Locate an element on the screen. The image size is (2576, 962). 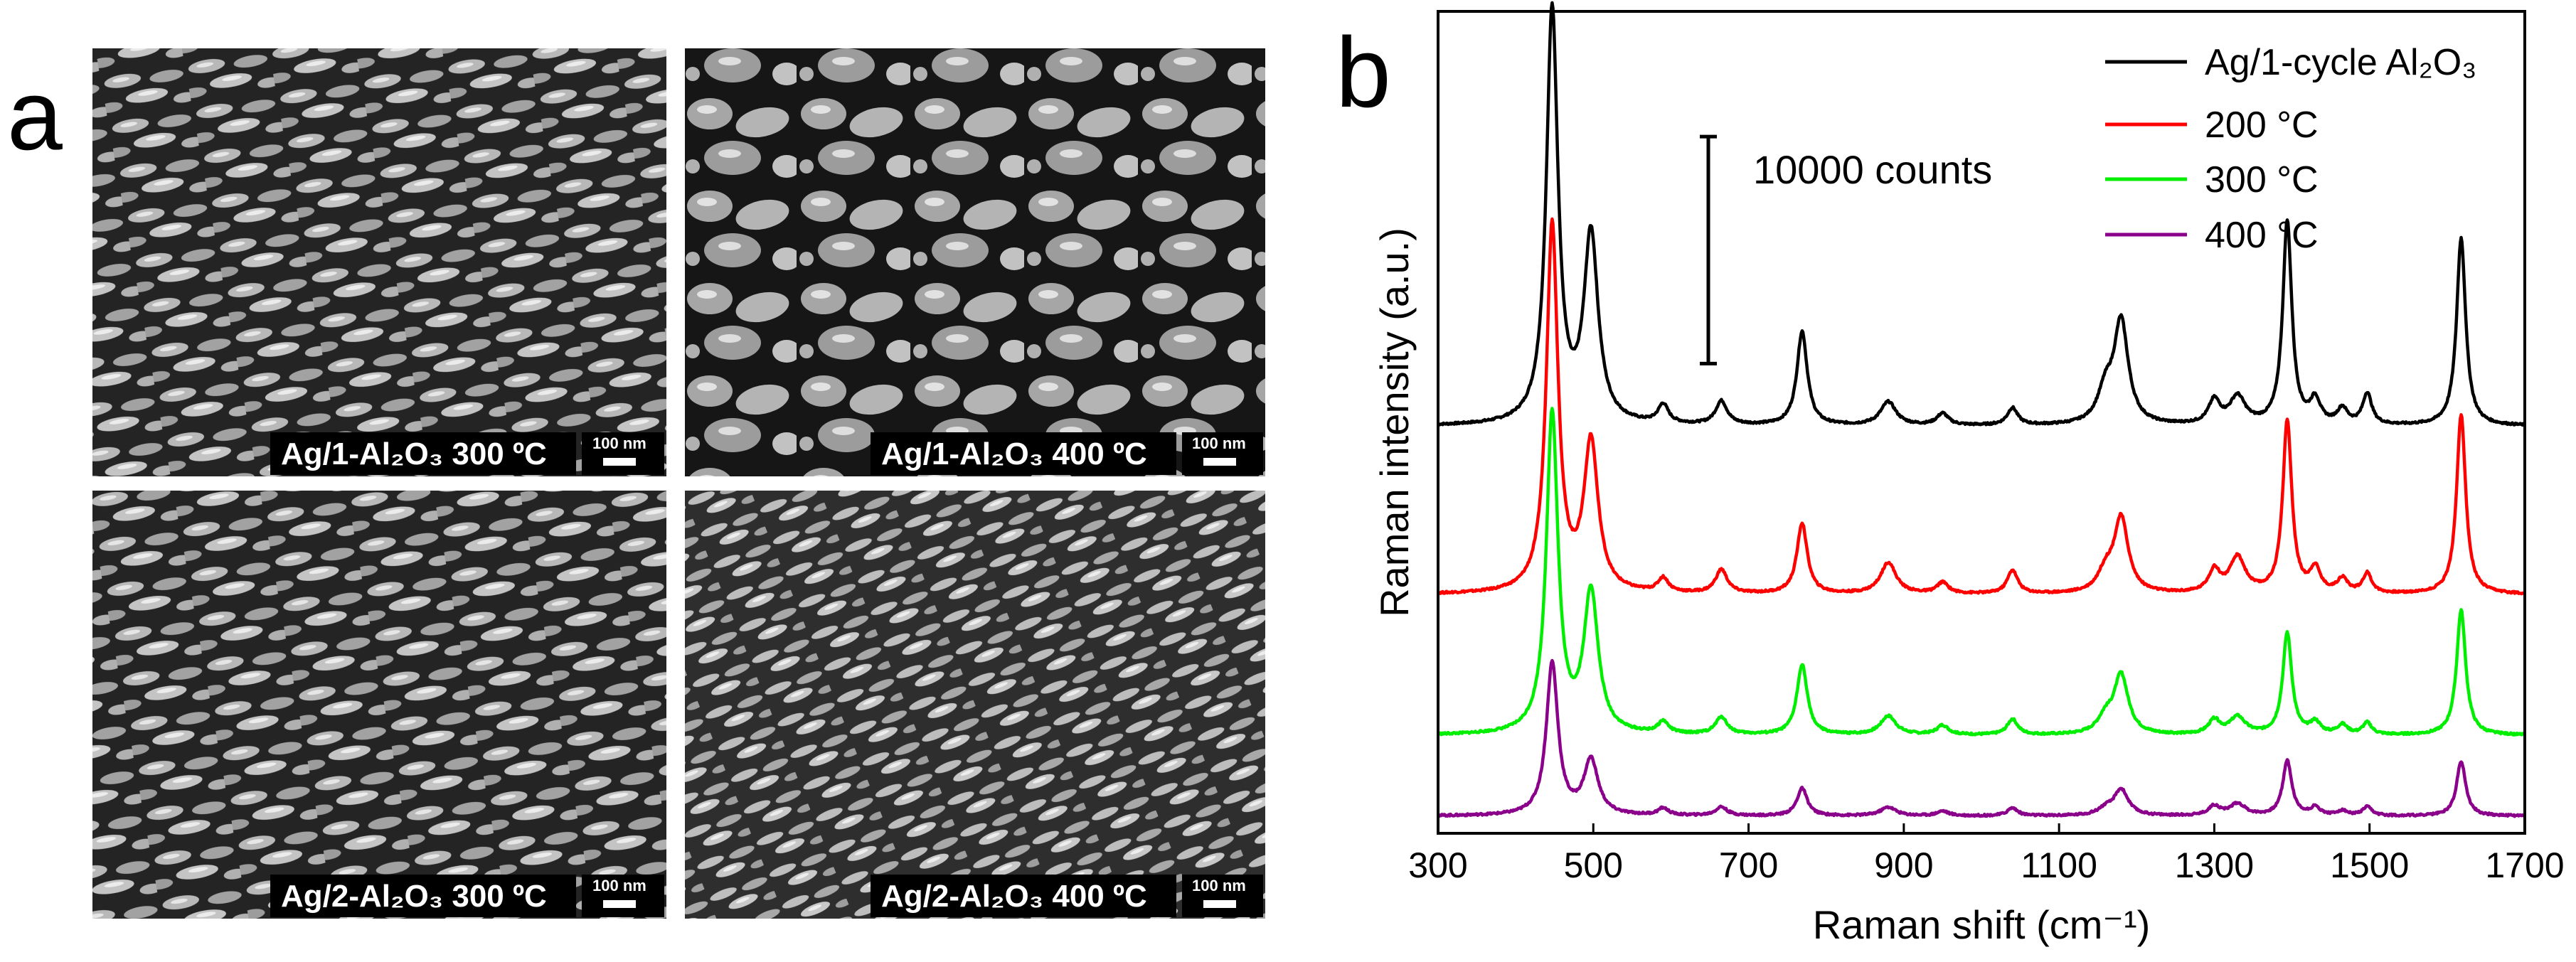
sem-image-1: Ag/1-Al₂O₃ 300 ºC 100 nm is located at coordinates (379, 262).